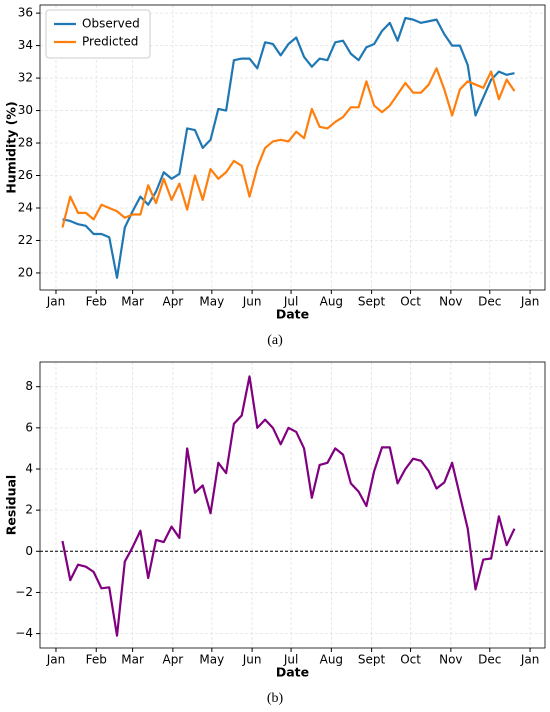 The width and height of the screenshot is (550, 712). I want to click on caption: (a), so click(275, 340).